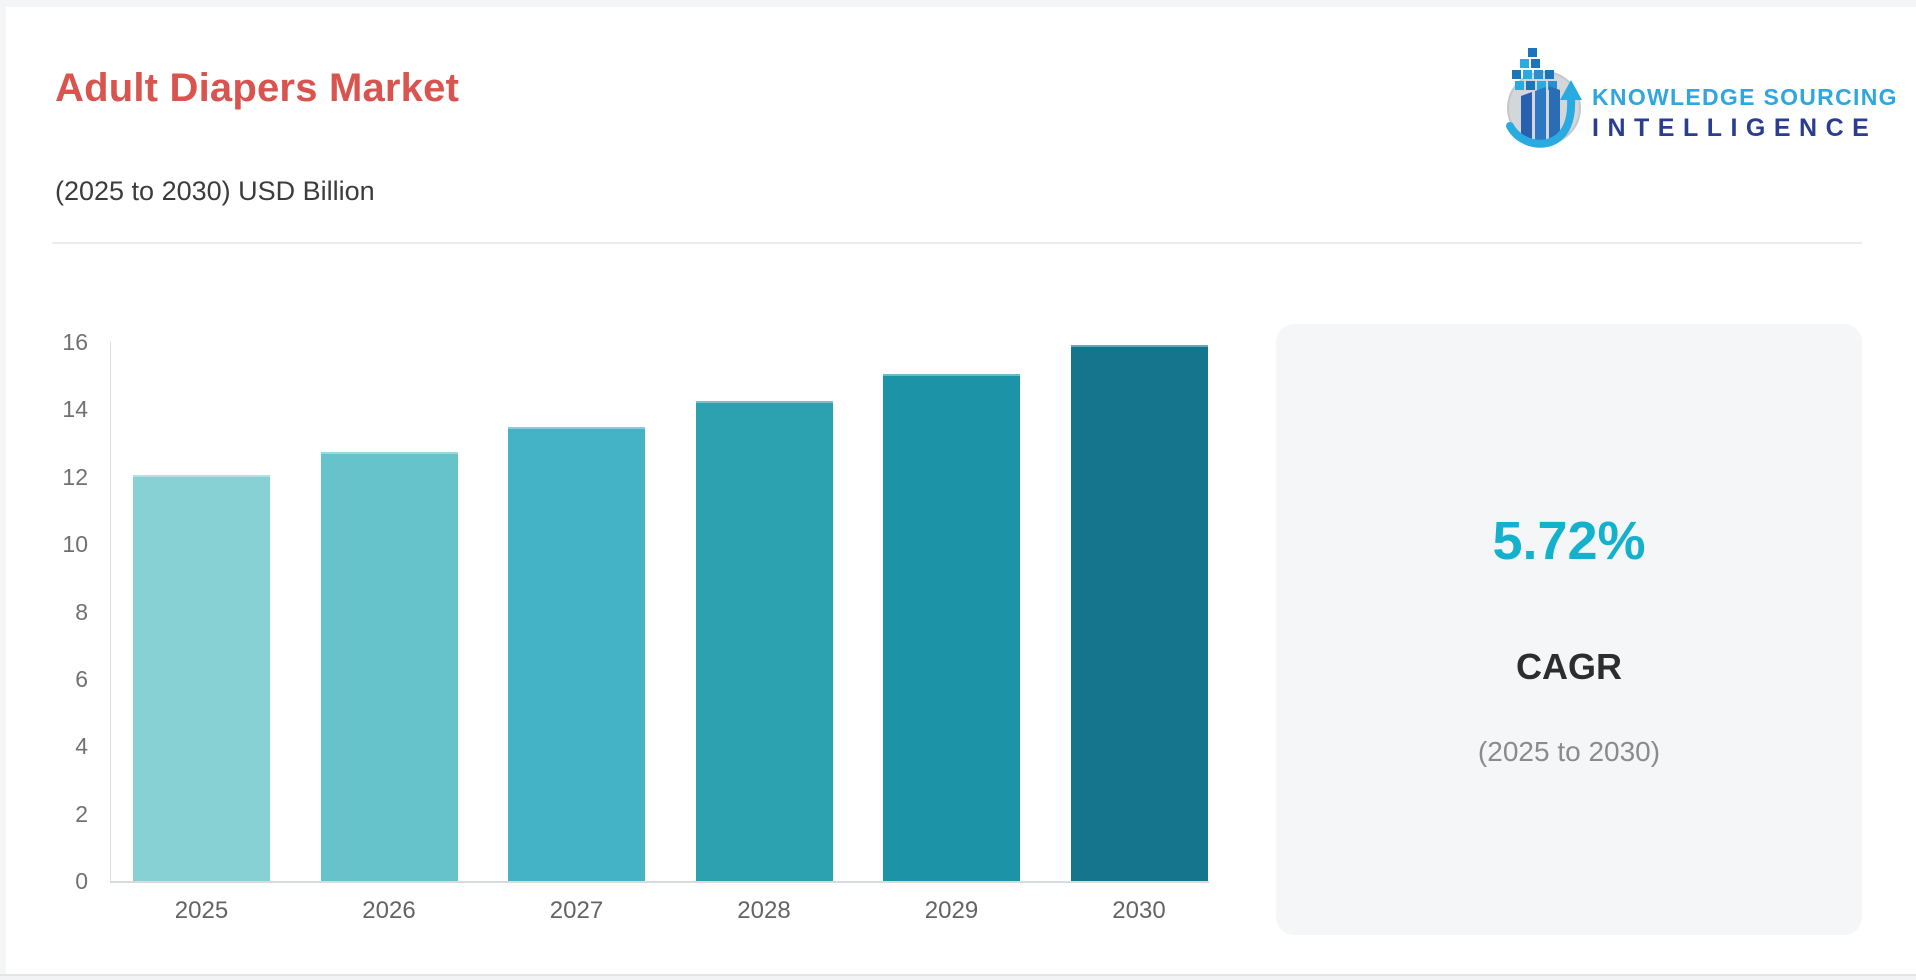  What do you see at coordinates (1569, 666) in the screenshot?
I see `cagr-label: CAGR` at bounding box center [1569, 666].